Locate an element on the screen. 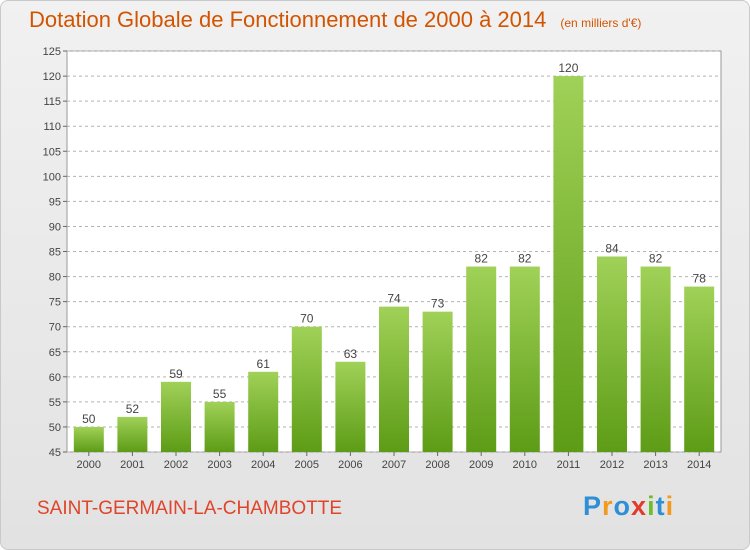 The image size is (750, 550). x-tick-label: 2010 is located at coordinates (525, 465).